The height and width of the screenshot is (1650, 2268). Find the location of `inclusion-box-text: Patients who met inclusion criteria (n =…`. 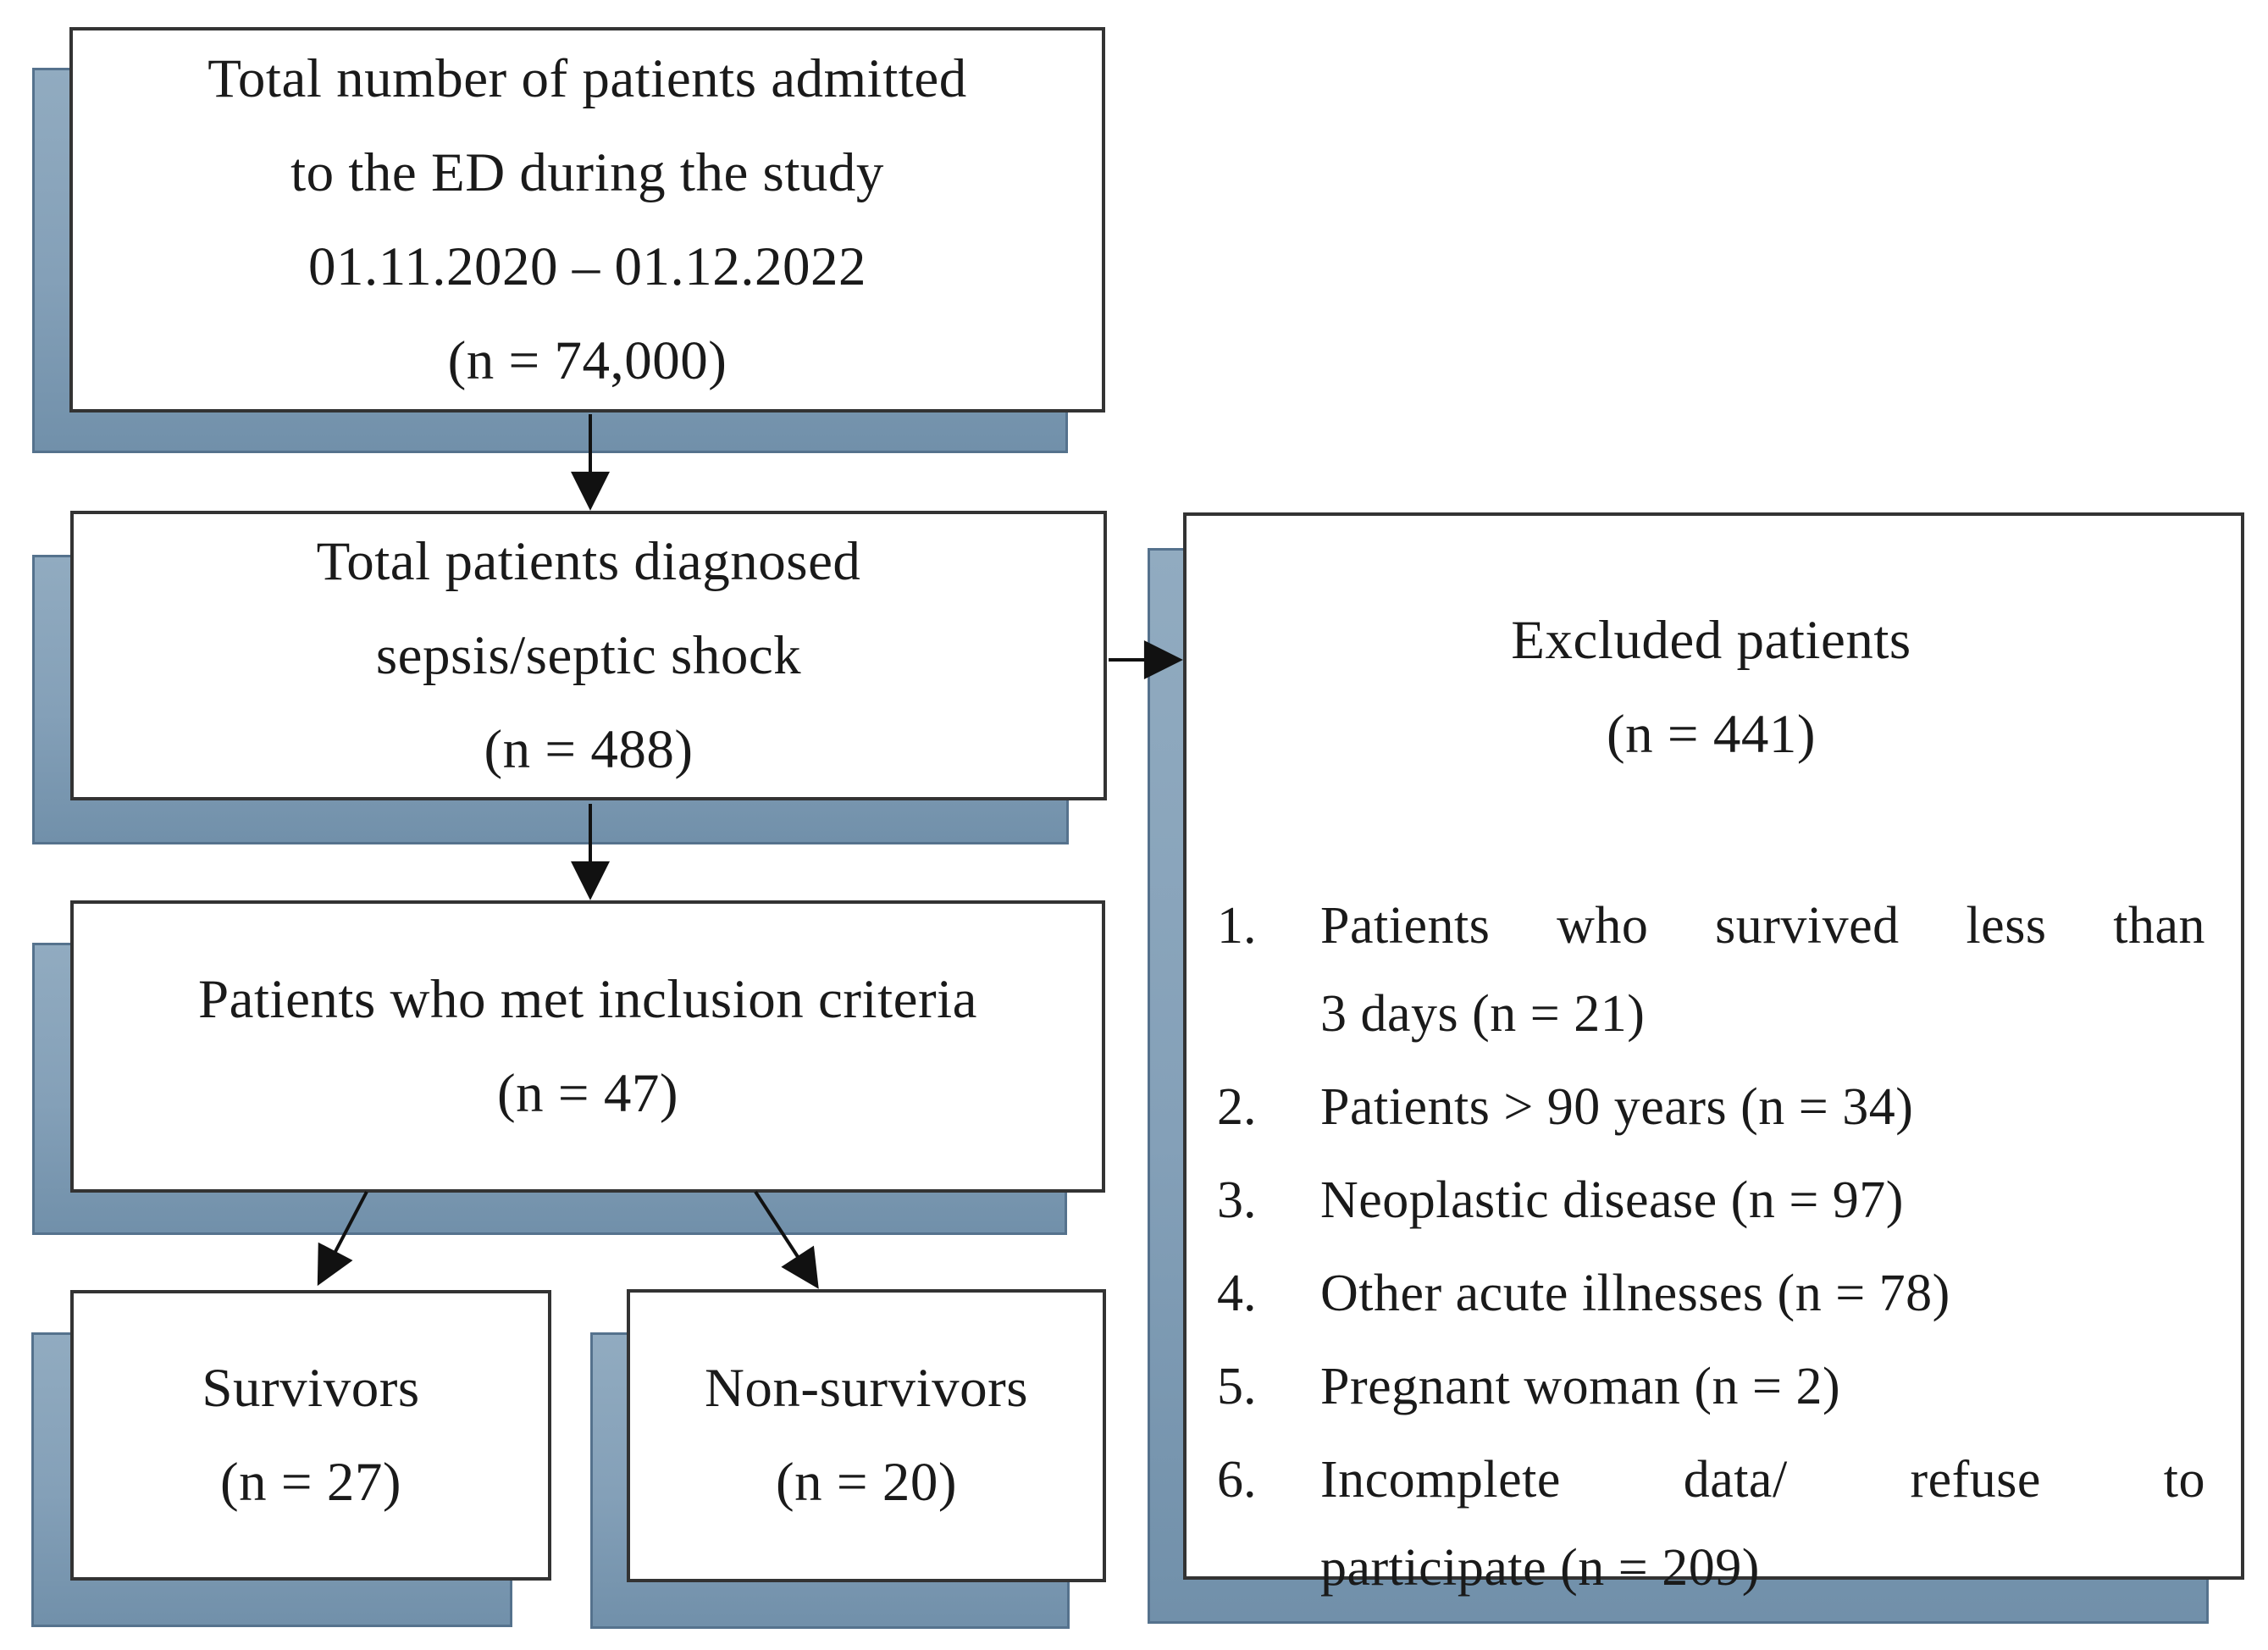

inclusion-box-text: Patients who met inclusion criteria (n =… is located at coordinates (587, 1046).